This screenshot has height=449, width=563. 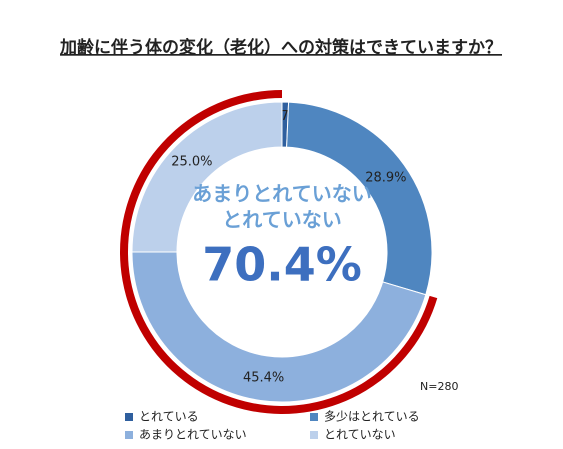 I want to click on donut-slice, so click(x=207, y=177).